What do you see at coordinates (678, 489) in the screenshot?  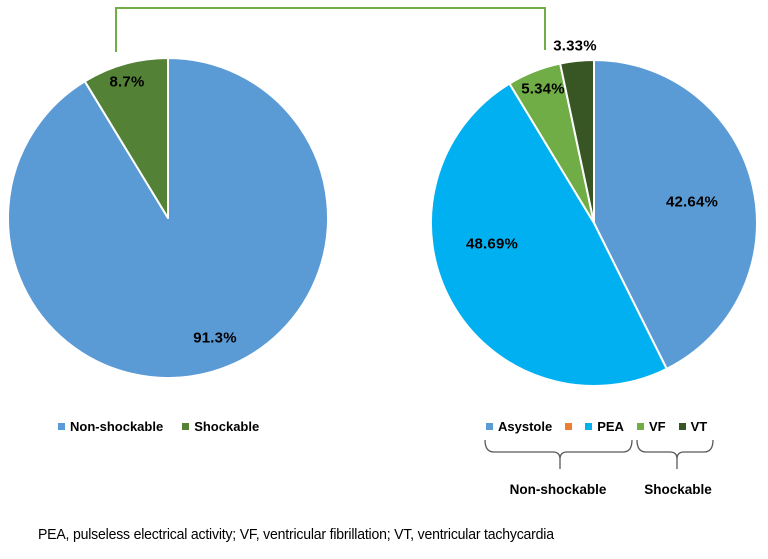 I see `group-label-shockable: Shockable` at bounding box center [678, 489].